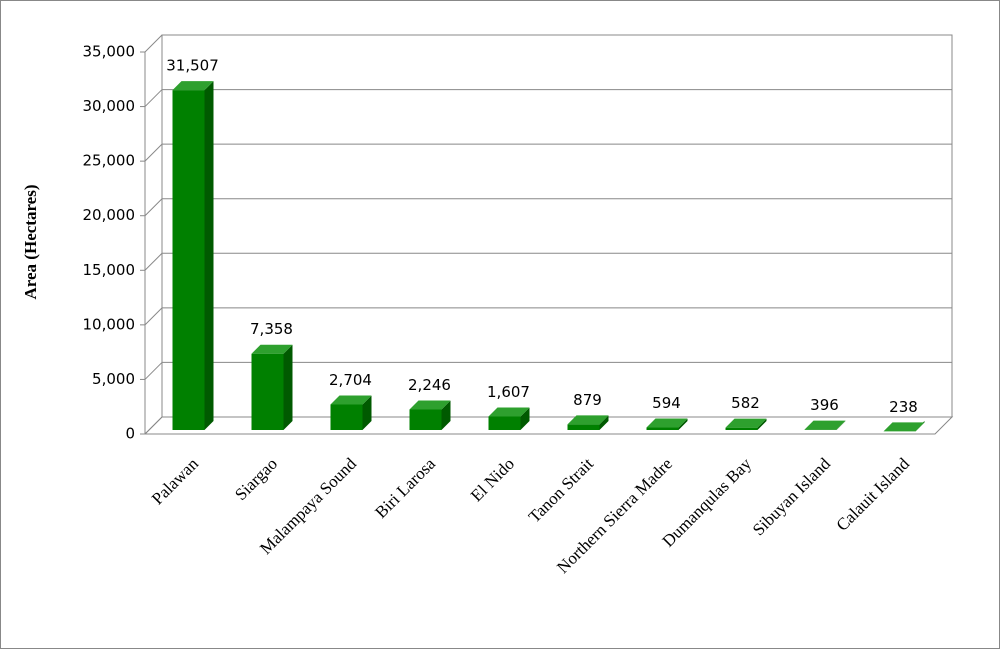 Image resolution: width=1000 pixels, height=649 pixels. Describe the element at coordinates (271, 329) in the screenshot. I see `data-label: 7,358` at that location.